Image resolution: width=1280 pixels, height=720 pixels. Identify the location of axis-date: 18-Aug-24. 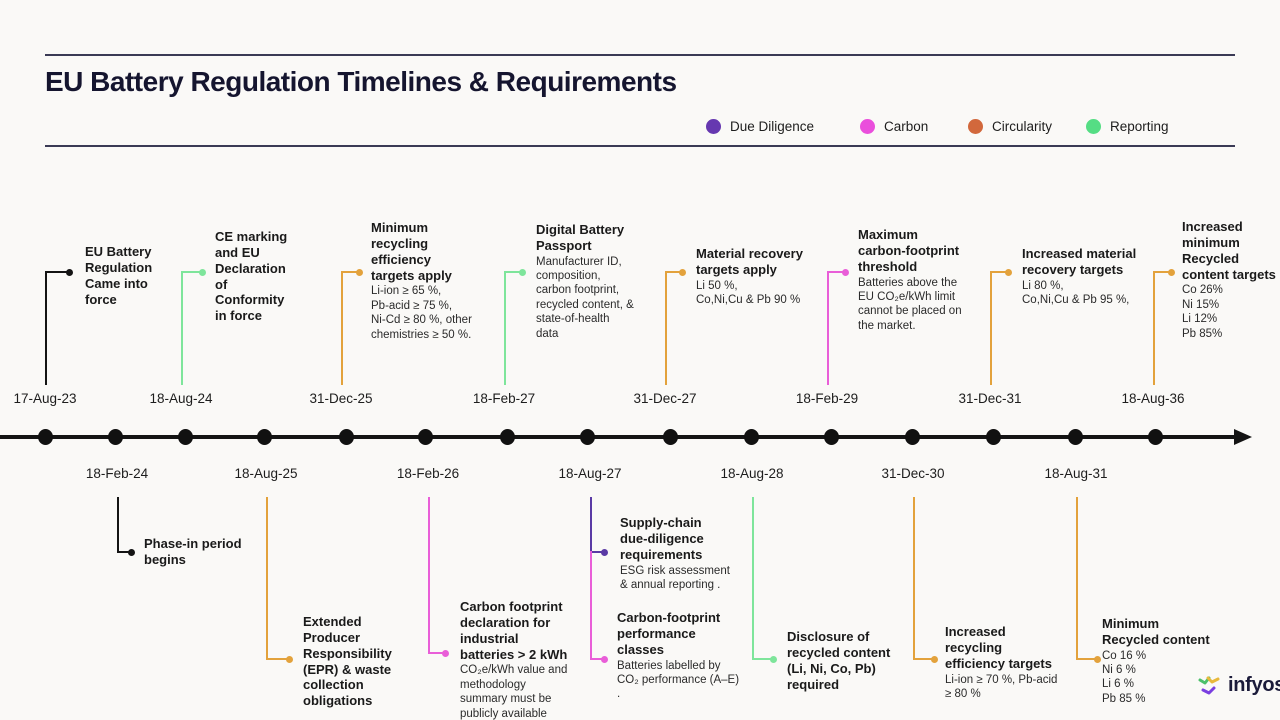
(181, 398).